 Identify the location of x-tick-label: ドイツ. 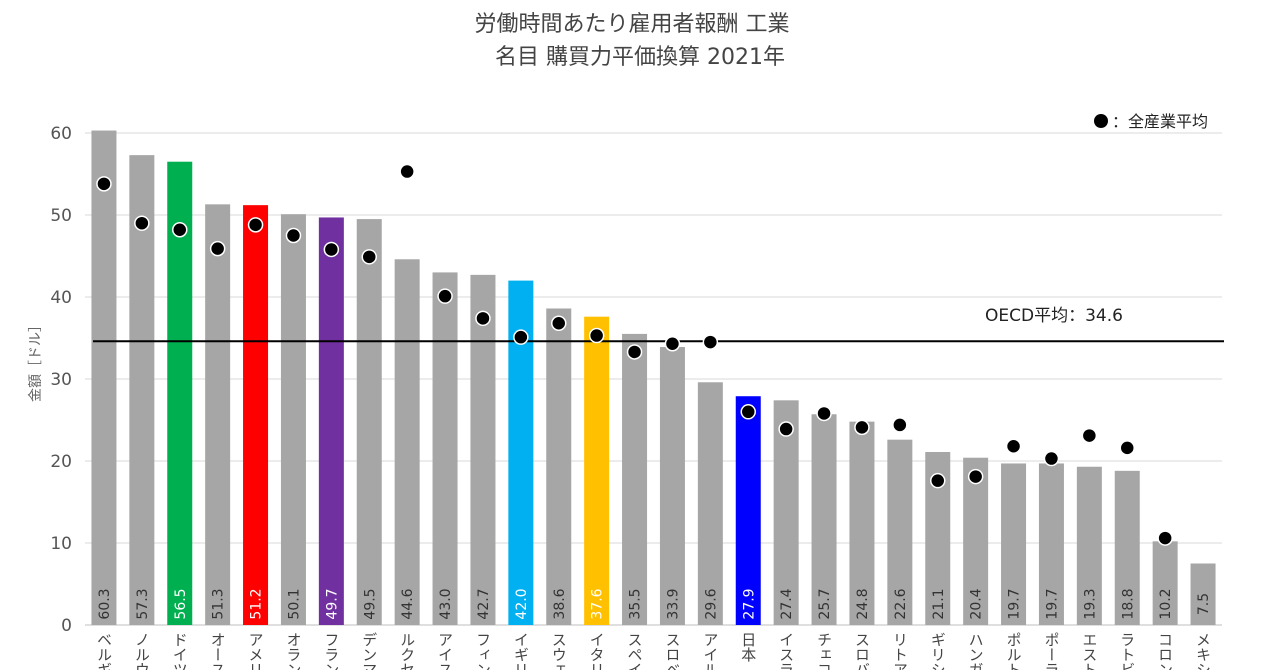
(180, 651).